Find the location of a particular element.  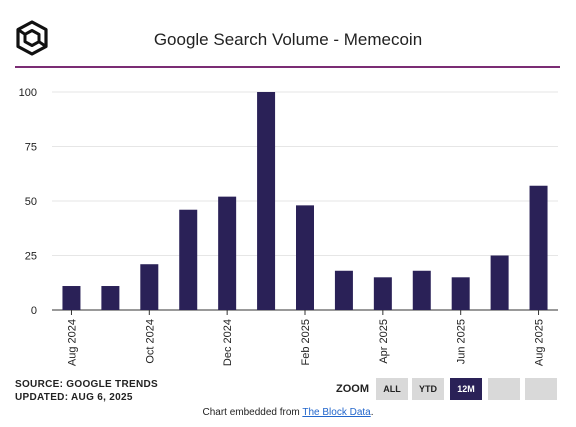

bar-aug-2024 is located at coordinates (71, 298).